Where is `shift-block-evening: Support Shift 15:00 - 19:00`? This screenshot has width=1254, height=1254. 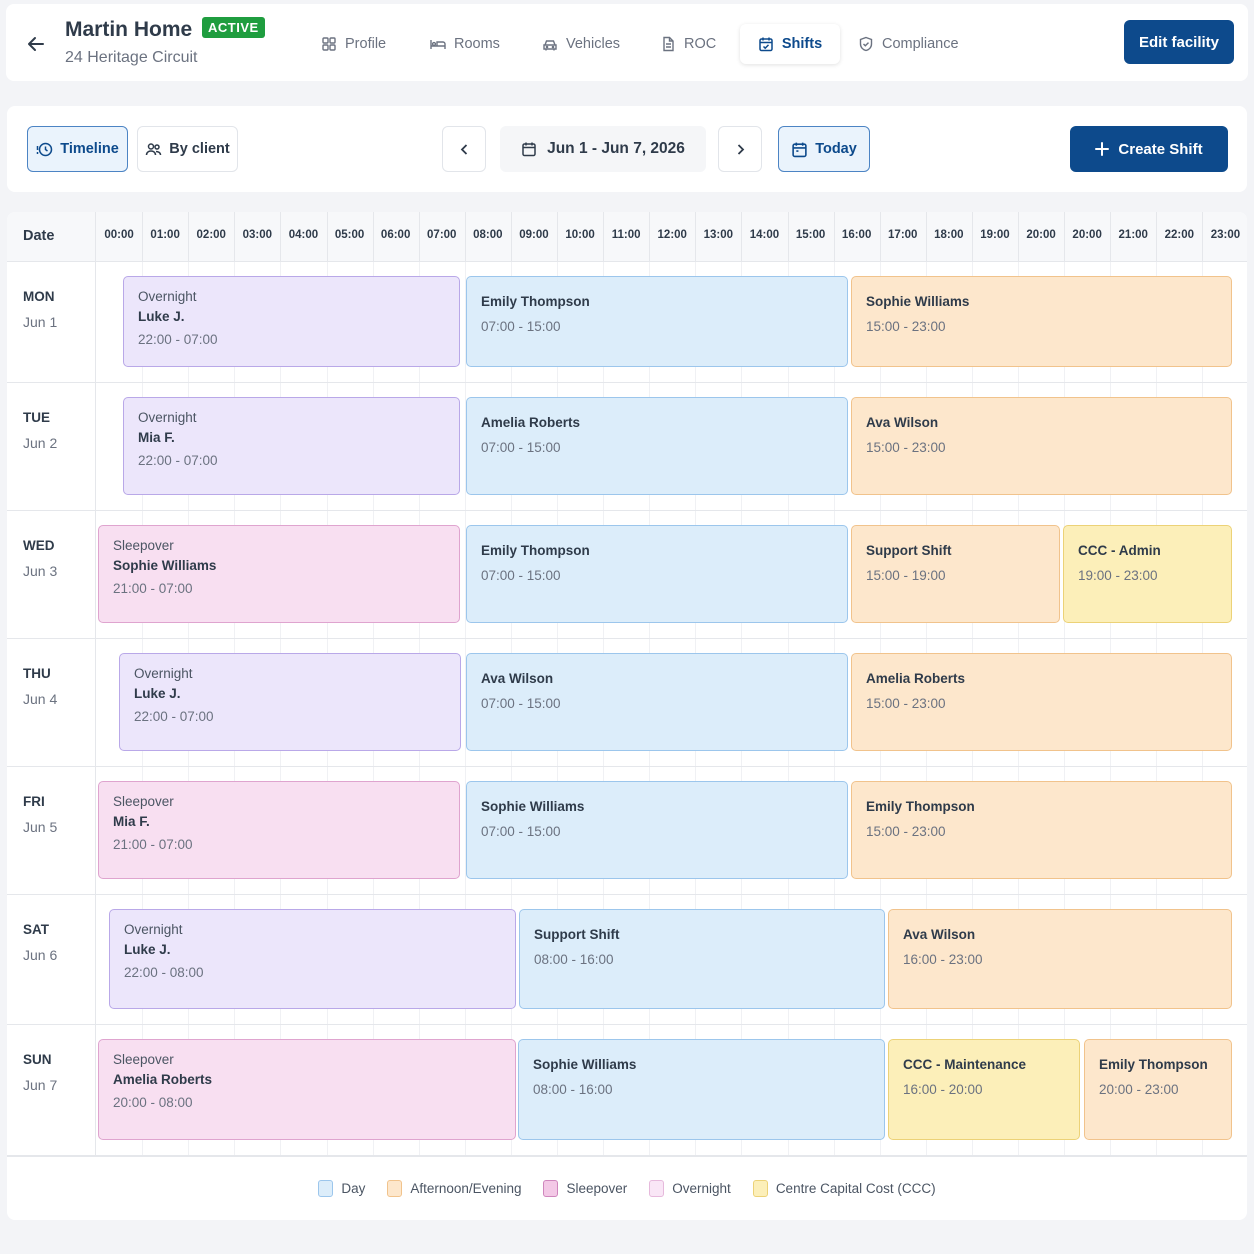 shift-block-evening: Support Shift 15:00 - 19:00 is located at coordinates (955, 574).